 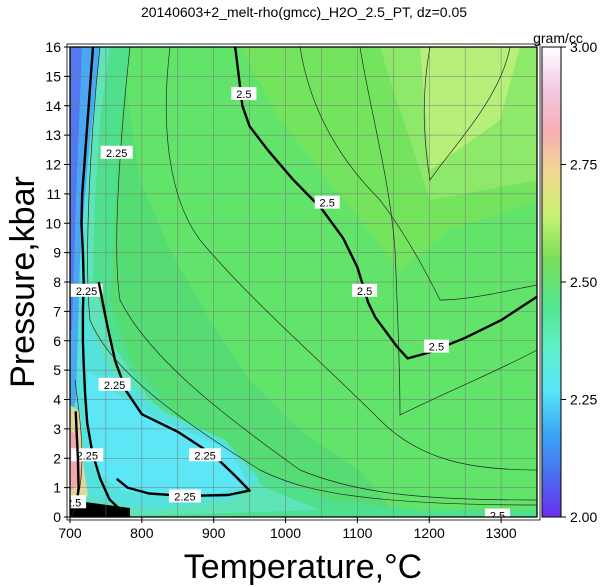 I want to click on y-axis-label: Pressure,kbar, so click(x=23, y=282).